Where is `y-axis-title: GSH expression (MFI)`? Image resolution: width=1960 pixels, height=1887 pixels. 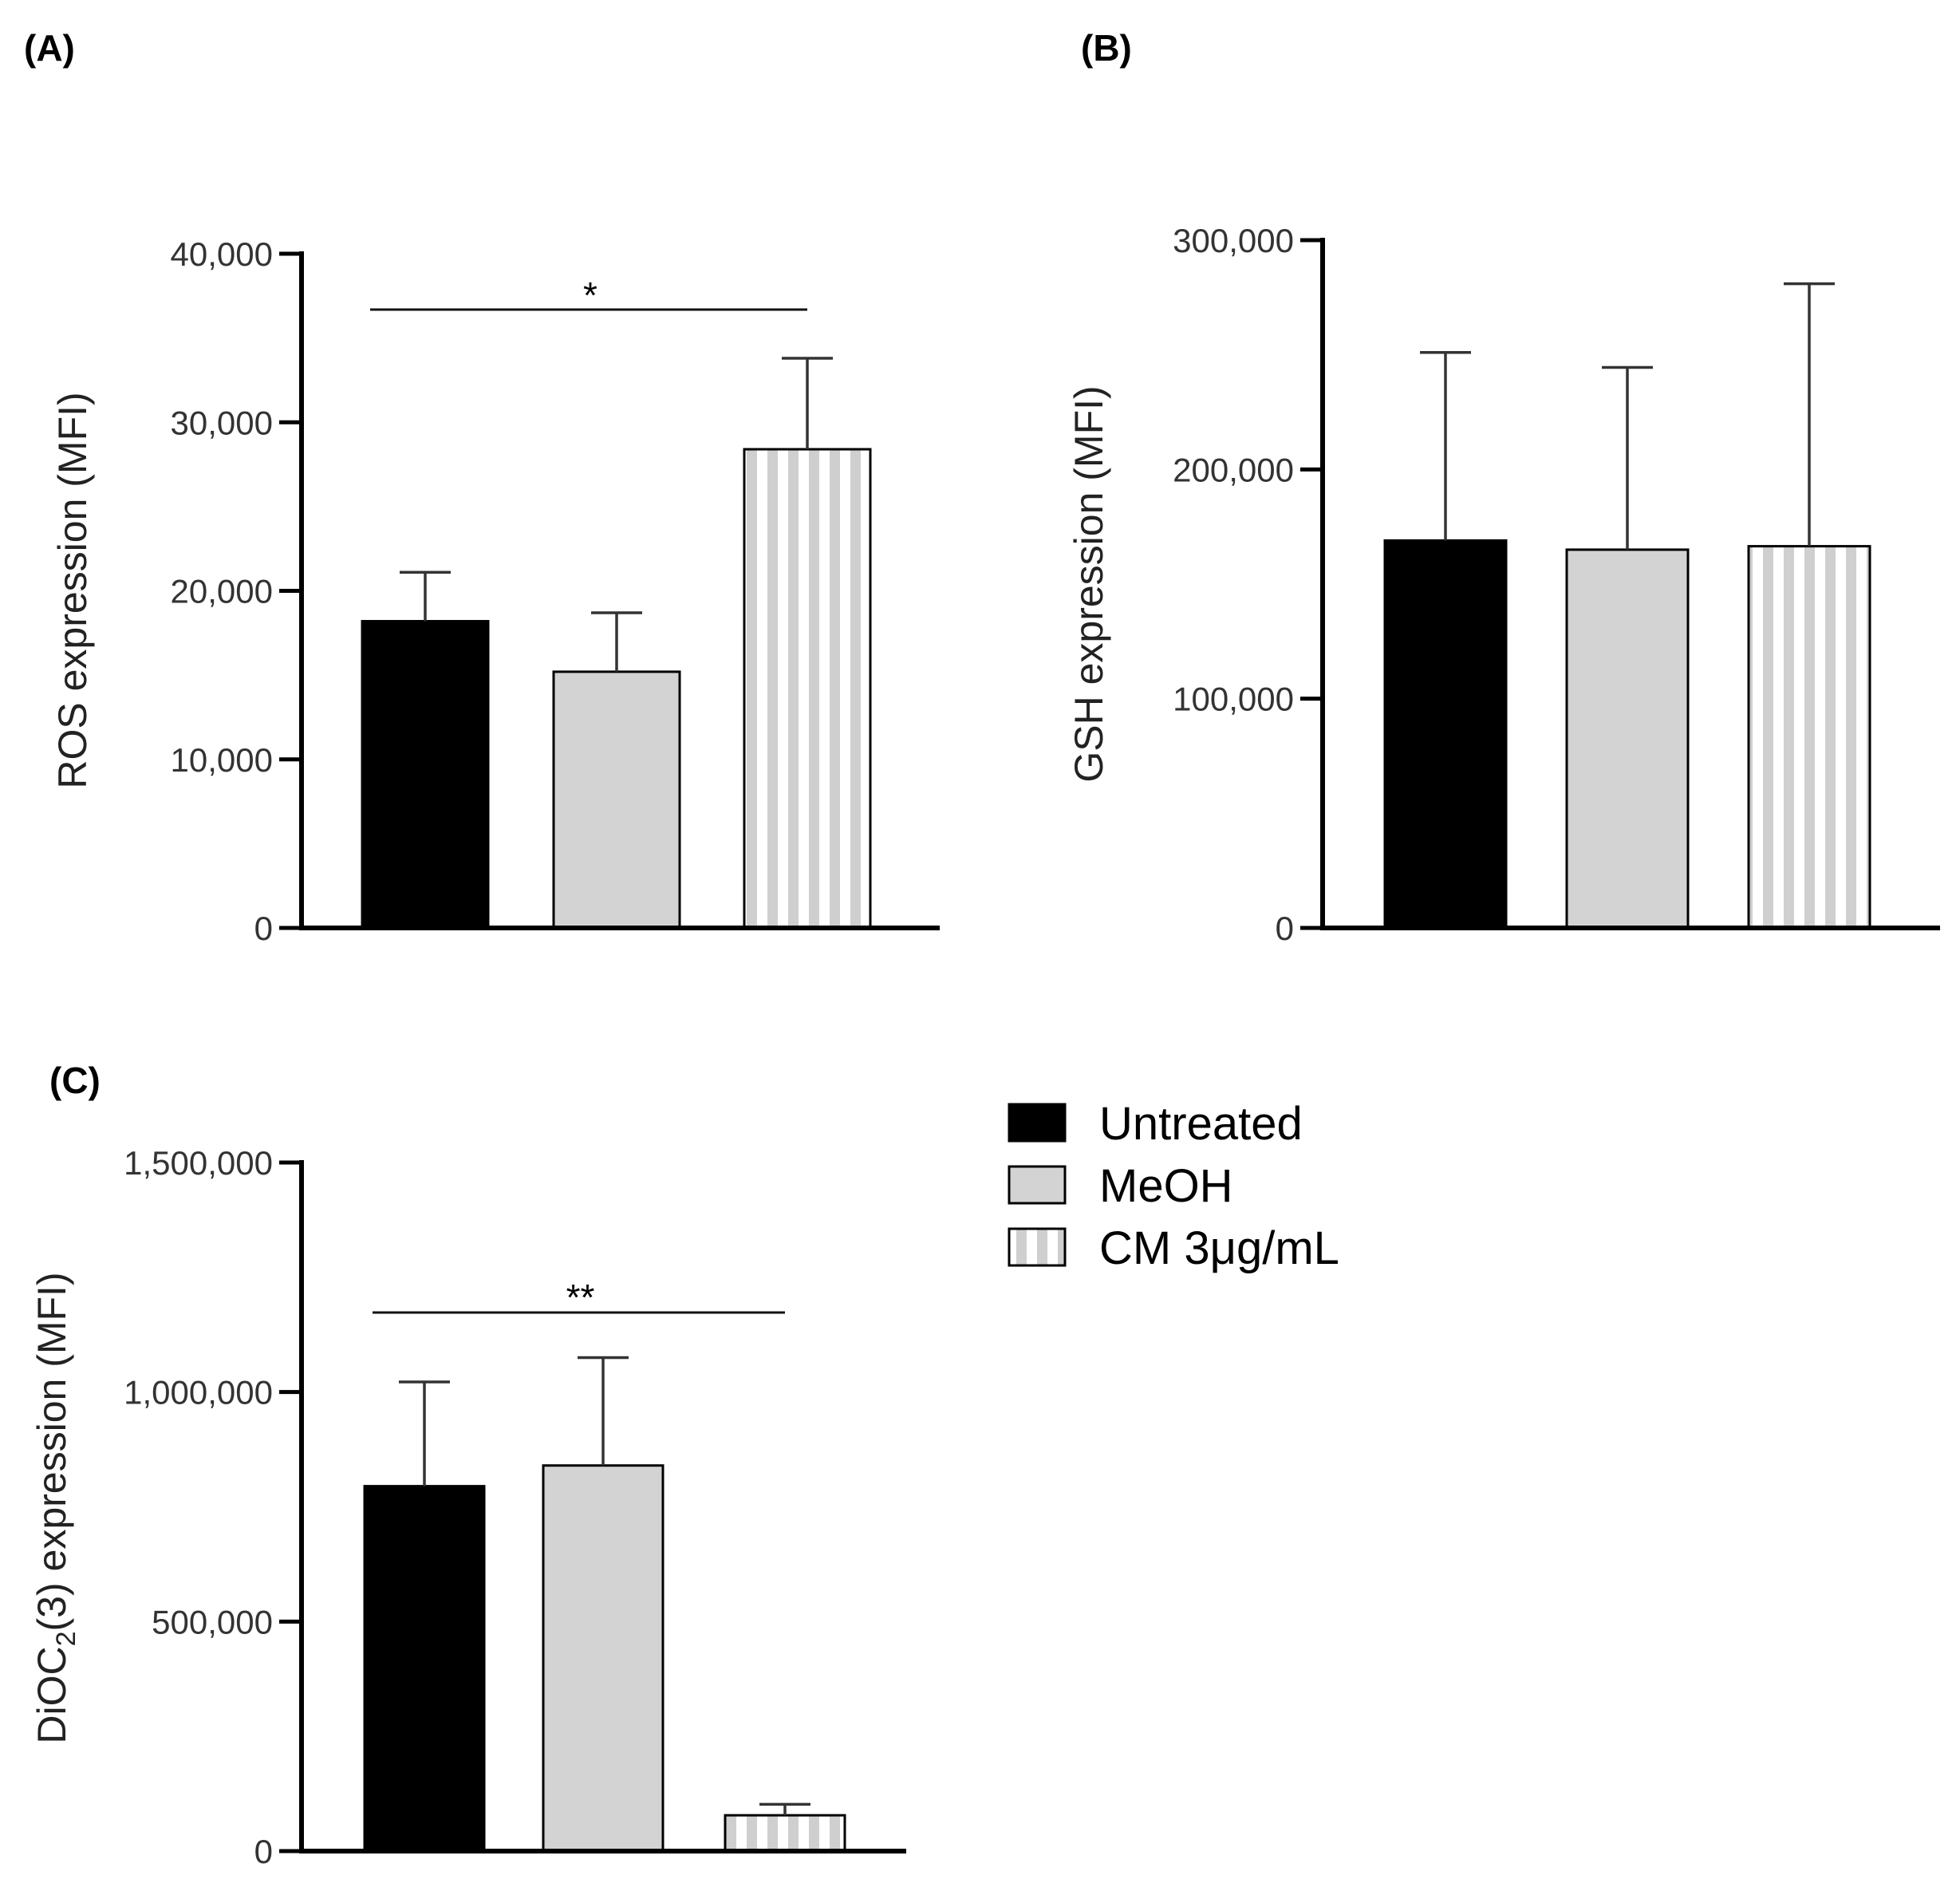
y-axis-title: GSH expression (MFI) is located at coordinates (1089, 584).